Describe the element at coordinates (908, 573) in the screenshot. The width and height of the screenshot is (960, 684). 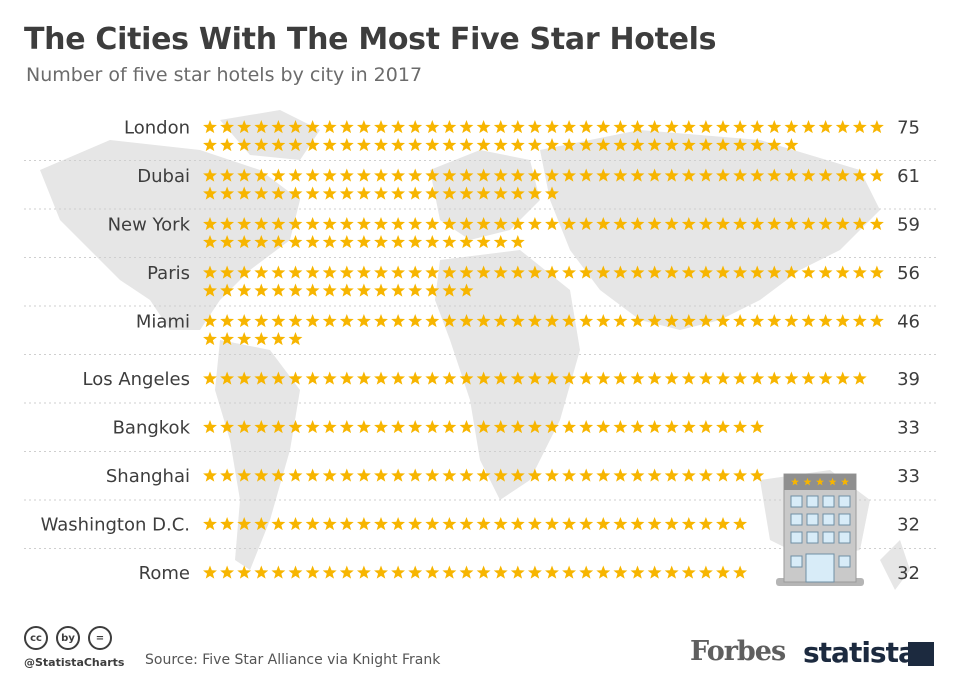
I see `value-label: 32` at that location.